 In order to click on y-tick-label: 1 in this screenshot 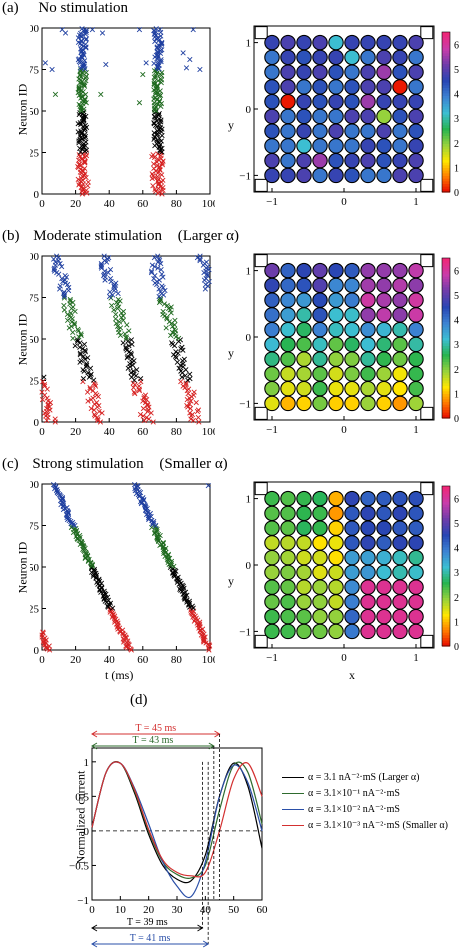, I will do `click(249, 272)`.